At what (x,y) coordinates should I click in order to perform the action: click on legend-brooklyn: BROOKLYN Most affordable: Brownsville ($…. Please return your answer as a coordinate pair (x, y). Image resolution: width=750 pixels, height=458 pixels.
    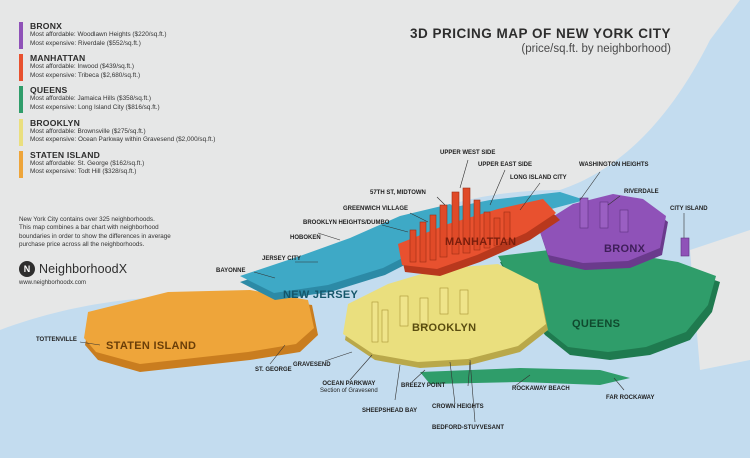
    Looking at the image, I should click on (139, 131).